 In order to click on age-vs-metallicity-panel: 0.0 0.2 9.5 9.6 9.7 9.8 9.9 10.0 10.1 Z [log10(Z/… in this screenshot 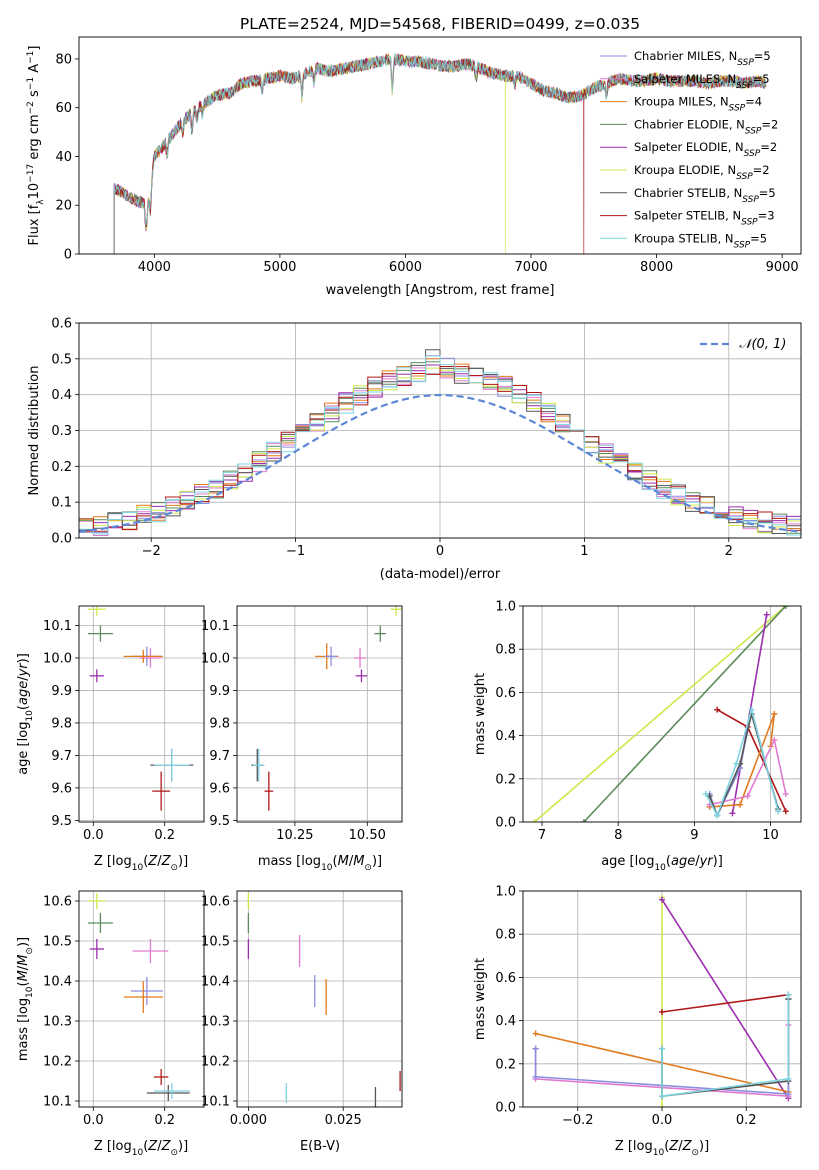, I will do `click(110, 739)`.